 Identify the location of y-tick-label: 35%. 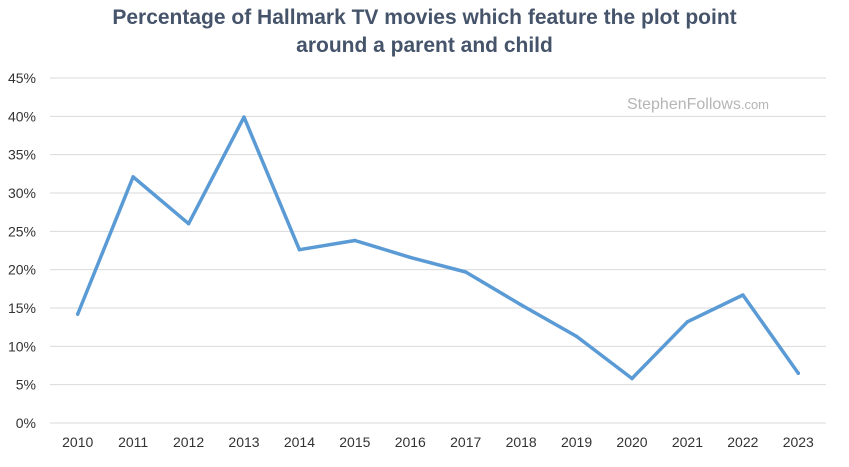
(22, 155).